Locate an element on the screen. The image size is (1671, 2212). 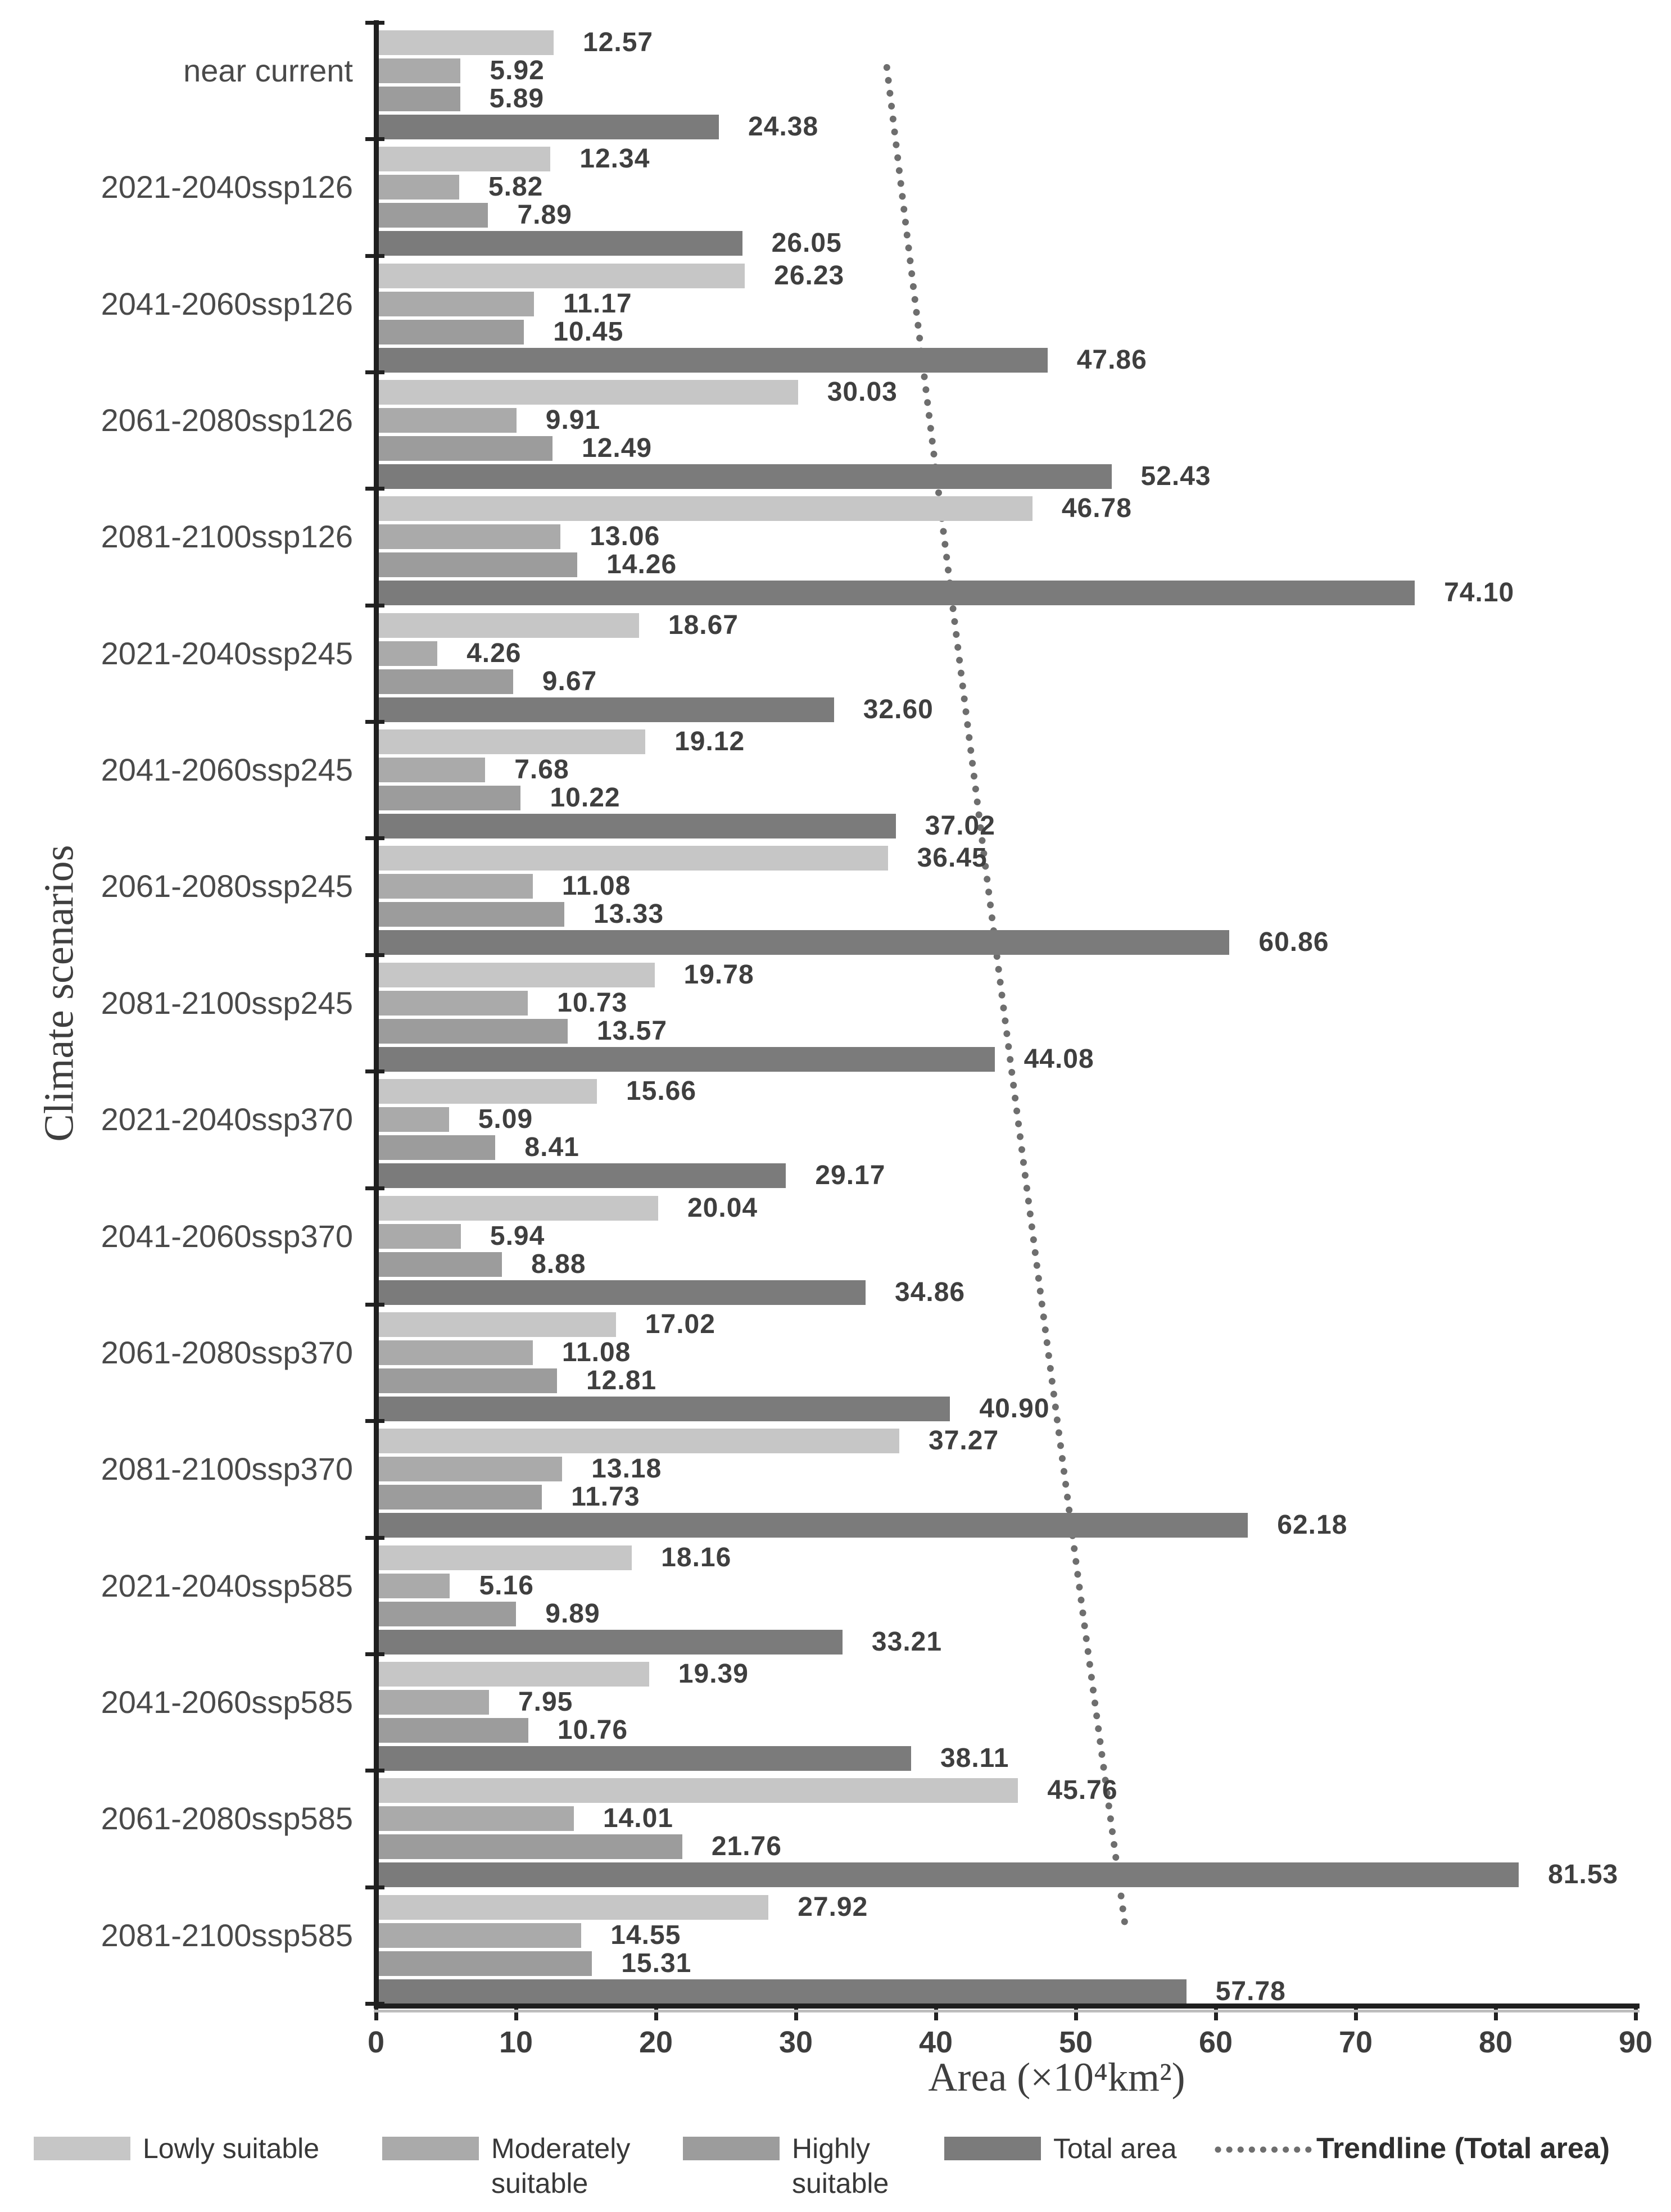
bar-value-label: 27.92 is located at coordinates (833, 1907).